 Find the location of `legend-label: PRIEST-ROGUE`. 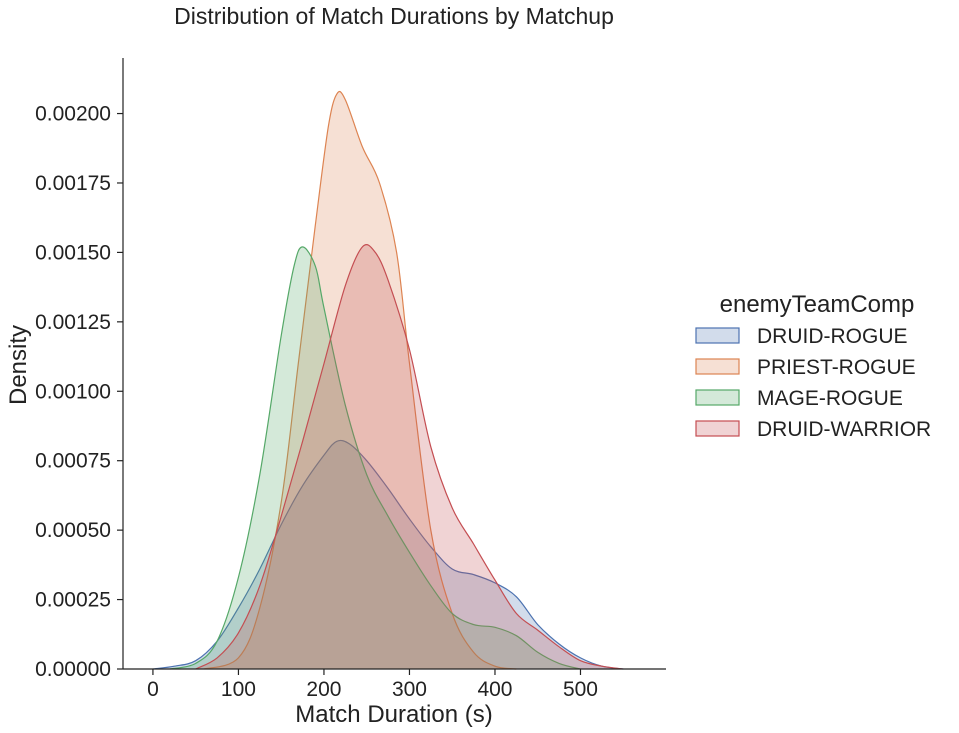

legend-label: PRIEST-ROGUE is located at coordinates (836, 367).